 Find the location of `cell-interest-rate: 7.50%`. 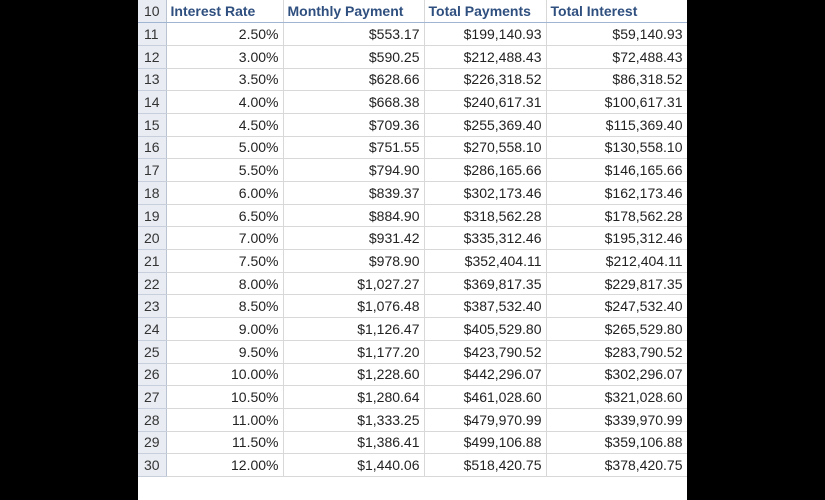

cell-interest-rate: 7.50% is located at coordinates (225, 261).